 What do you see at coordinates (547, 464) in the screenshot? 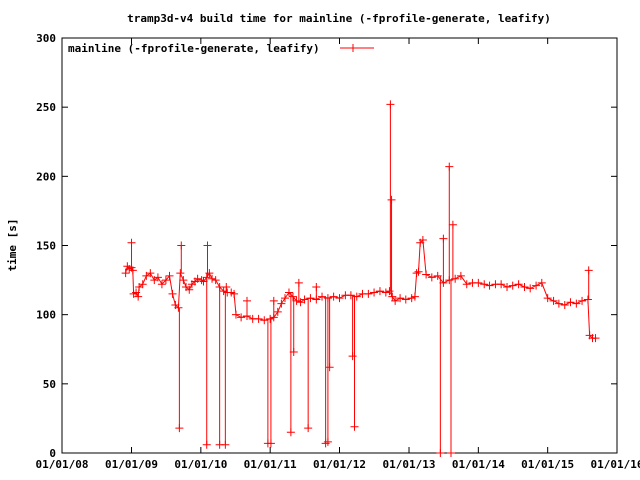
I see `x-tick-label-7: 01/01/15` at bounding box center [547, 464].